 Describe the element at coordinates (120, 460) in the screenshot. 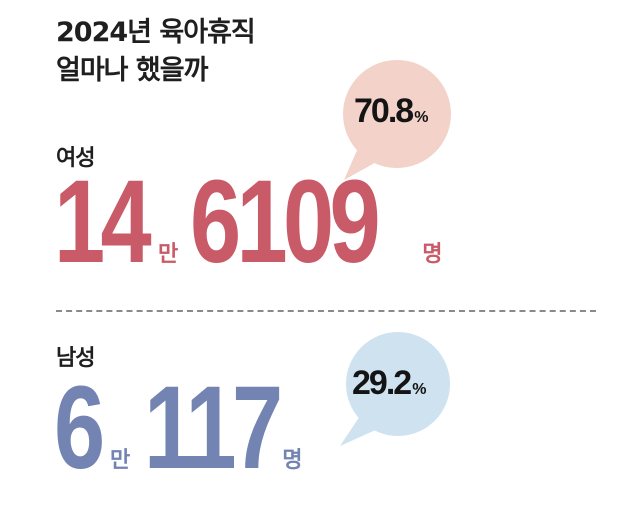

I see `male-unit-man: 만` at that location.